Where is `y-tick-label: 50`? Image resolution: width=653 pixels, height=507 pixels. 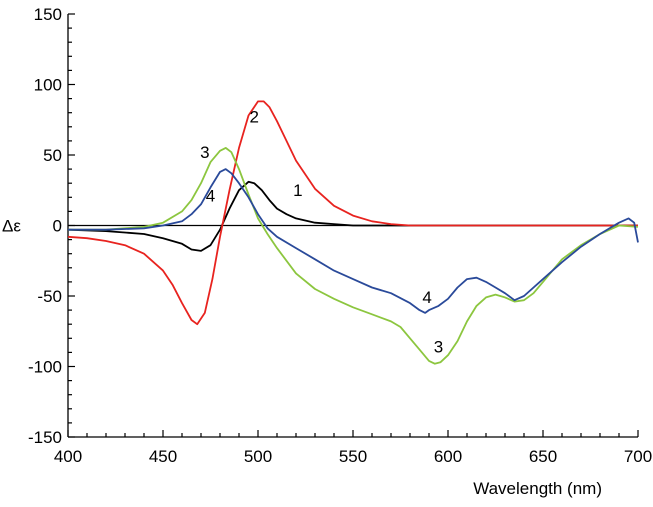 y-tick-label: 50 is located at coordinates (52, 155).